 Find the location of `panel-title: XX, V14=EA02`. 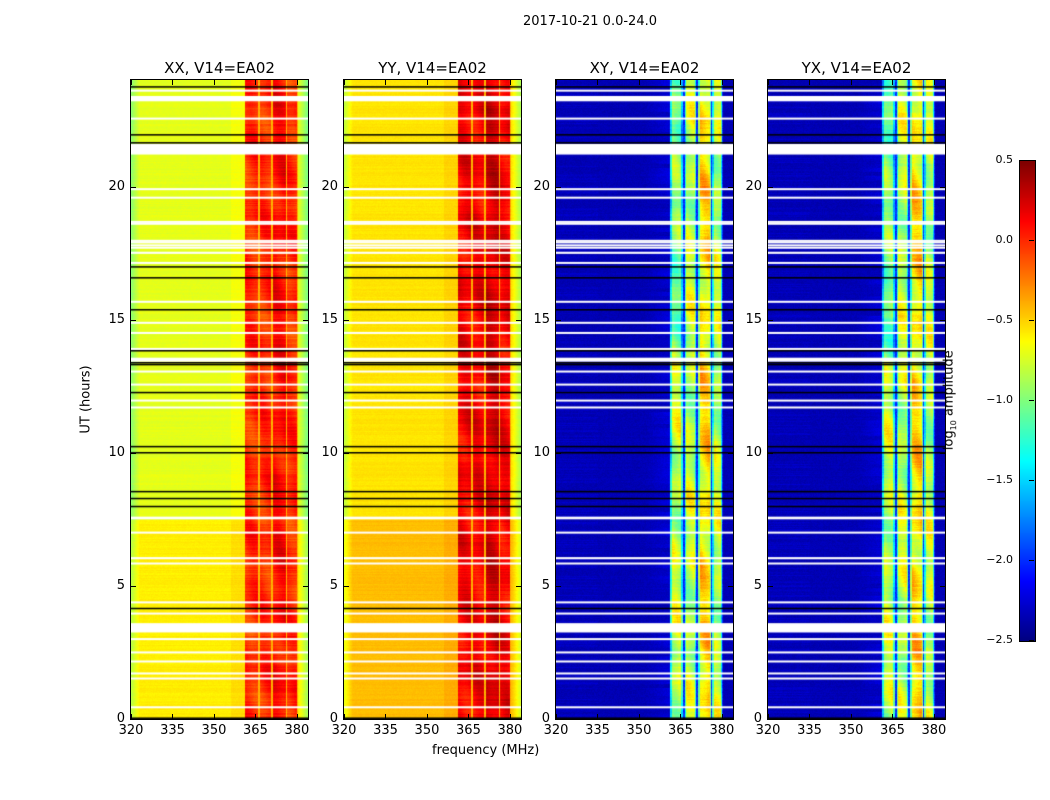

panel-title: XX, V14=EA02 is located at coordinates (219, 68).